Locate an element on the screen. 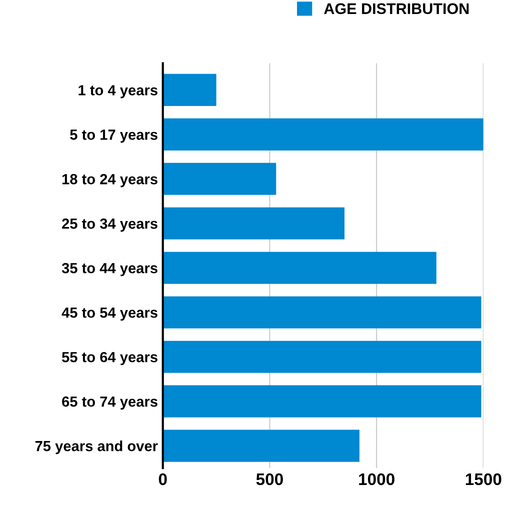 Image resolution: width=517 pixels, height=506 pixels. y-tick-label: 35 to 44 years is located at coordinates (110, 269).